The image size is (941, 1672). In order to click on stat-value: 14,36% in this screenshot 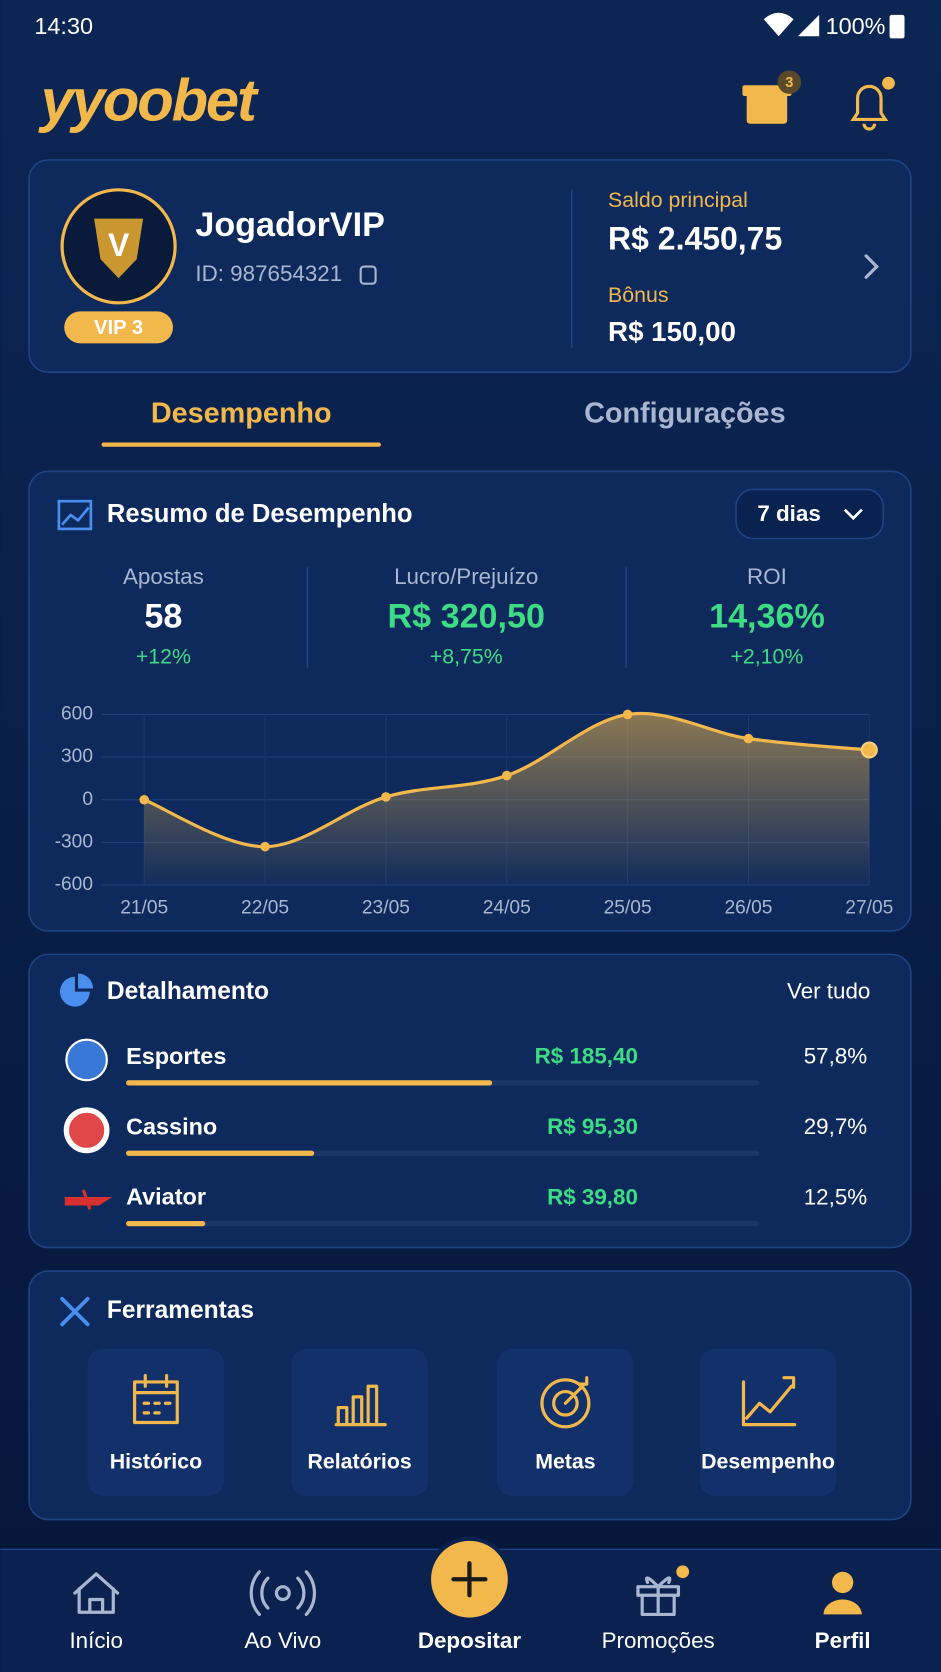, I will do `click(767, 616)`.